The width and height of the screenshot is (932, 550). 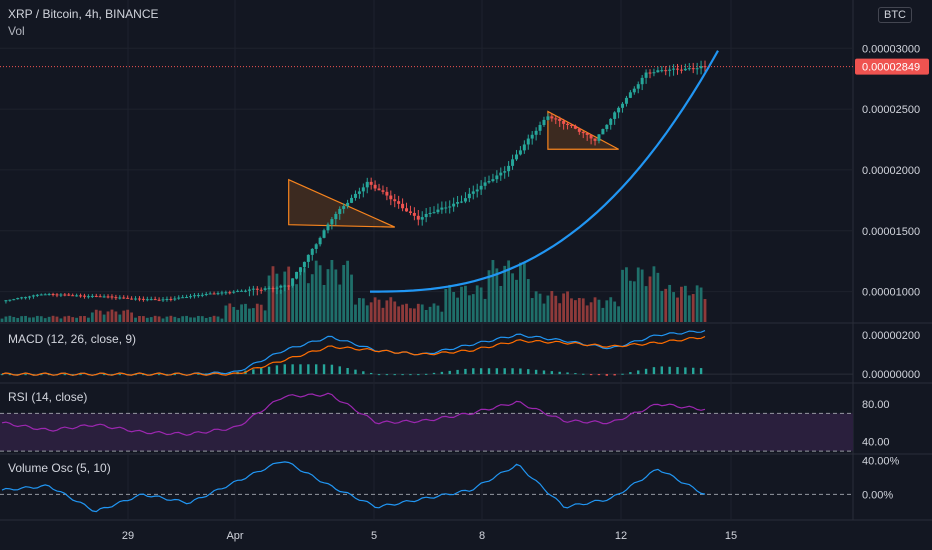 I want to click on rsi-label: RSI (14, close), so click(x=48, y=397).